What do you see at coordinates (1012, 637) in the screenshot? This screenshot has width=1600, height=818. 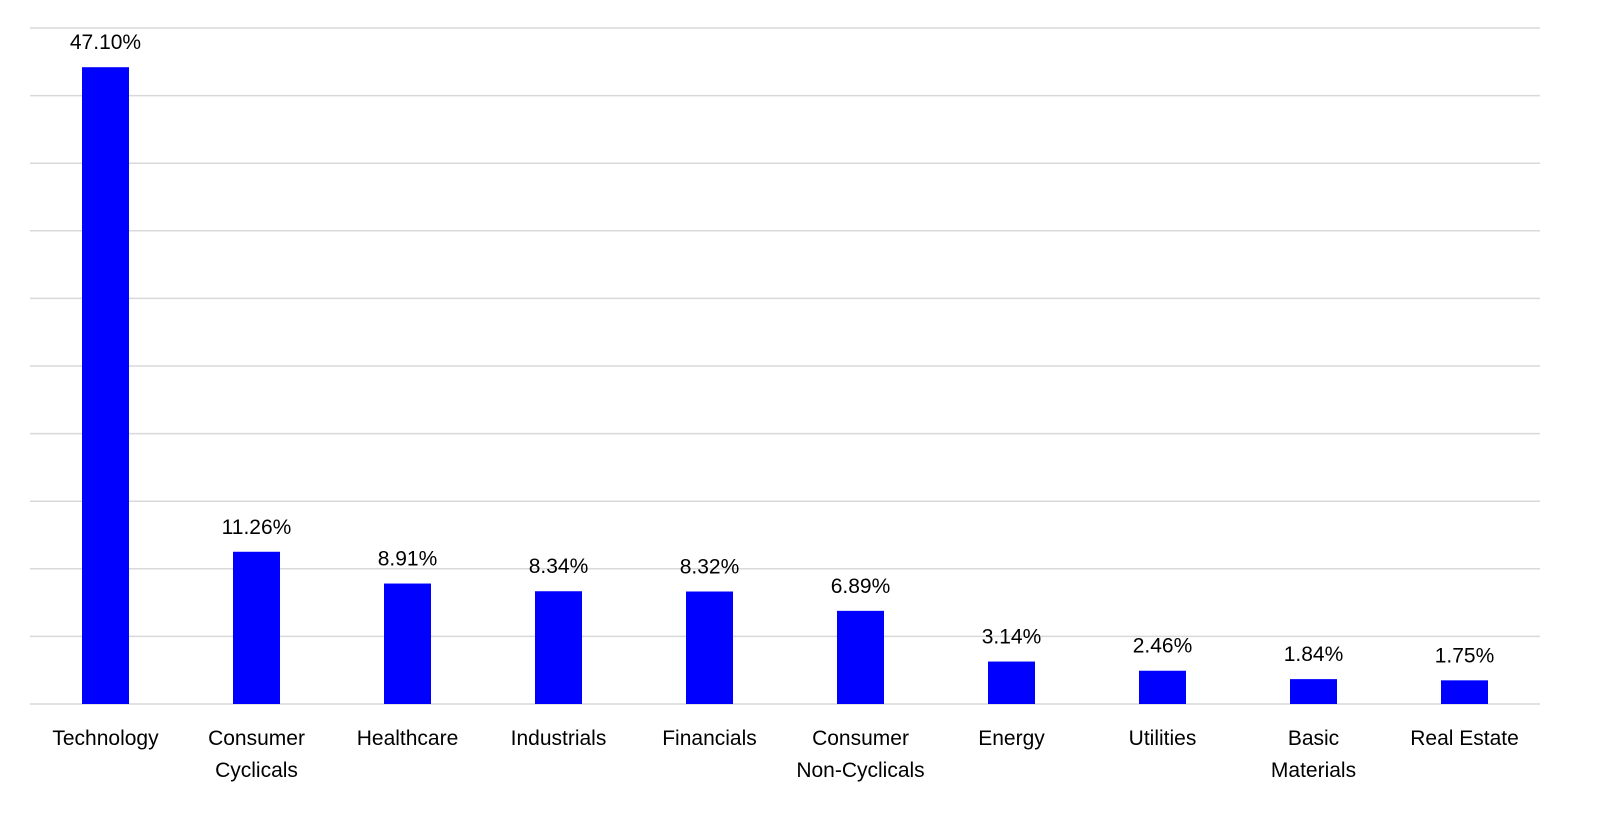 I see `value-label: 3.14%` at bounding box center [1012, 637].